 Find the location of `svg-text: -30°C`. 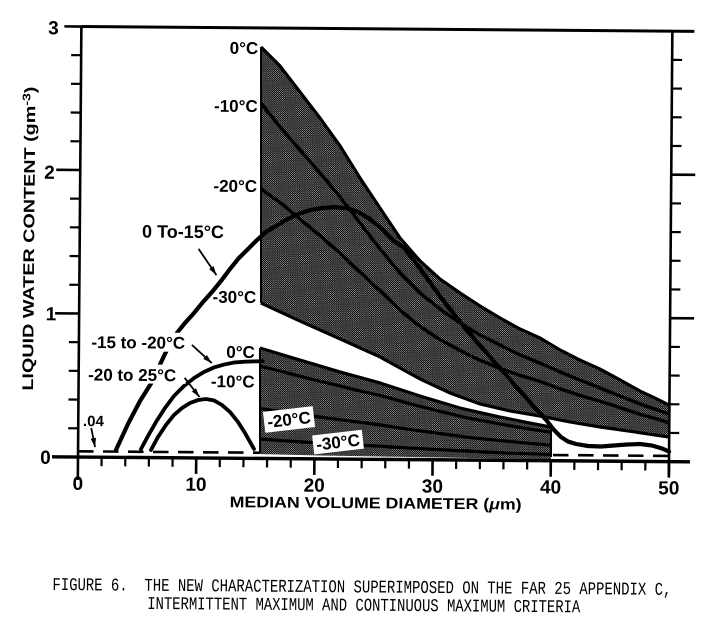

svg-text: -30°C is located at coordinates (235, 297).